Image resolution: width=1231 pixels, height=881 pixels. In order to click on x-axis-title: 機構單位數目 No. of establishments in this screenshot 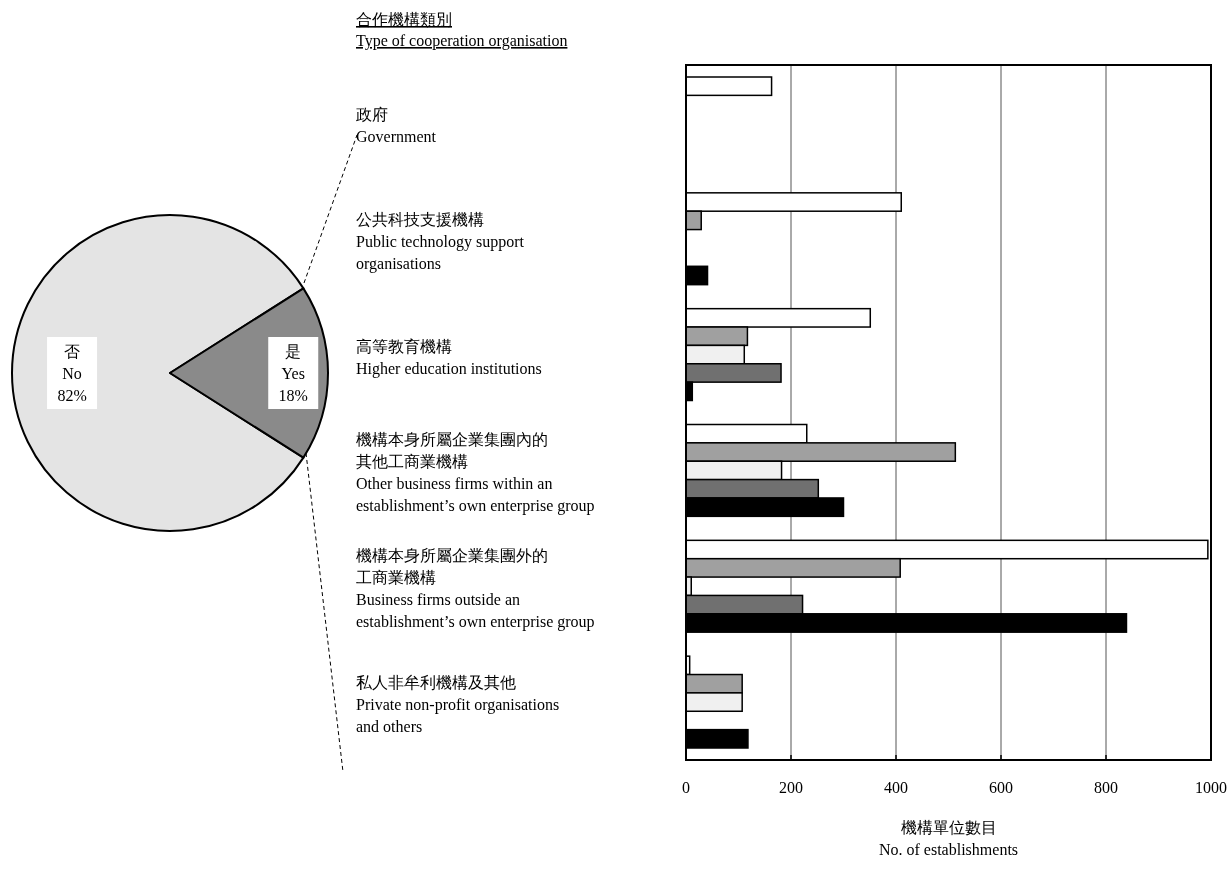, I will do `click(948, 838)`.